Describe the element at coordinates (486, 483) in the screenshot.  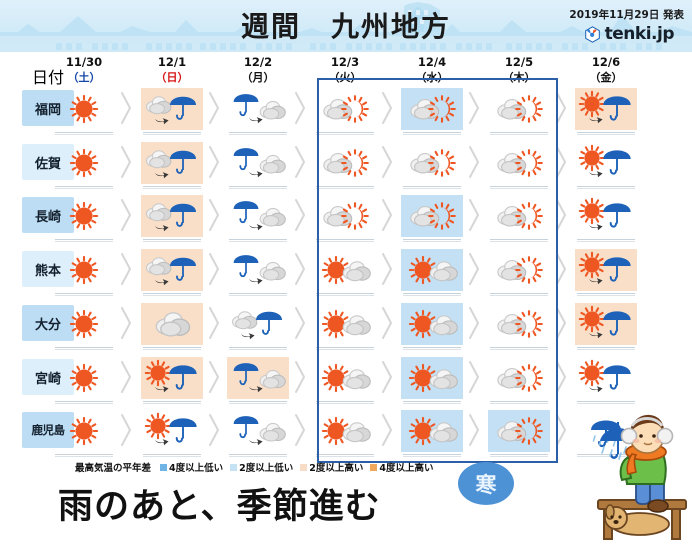
I see `cold-badge: 寒` at that location.